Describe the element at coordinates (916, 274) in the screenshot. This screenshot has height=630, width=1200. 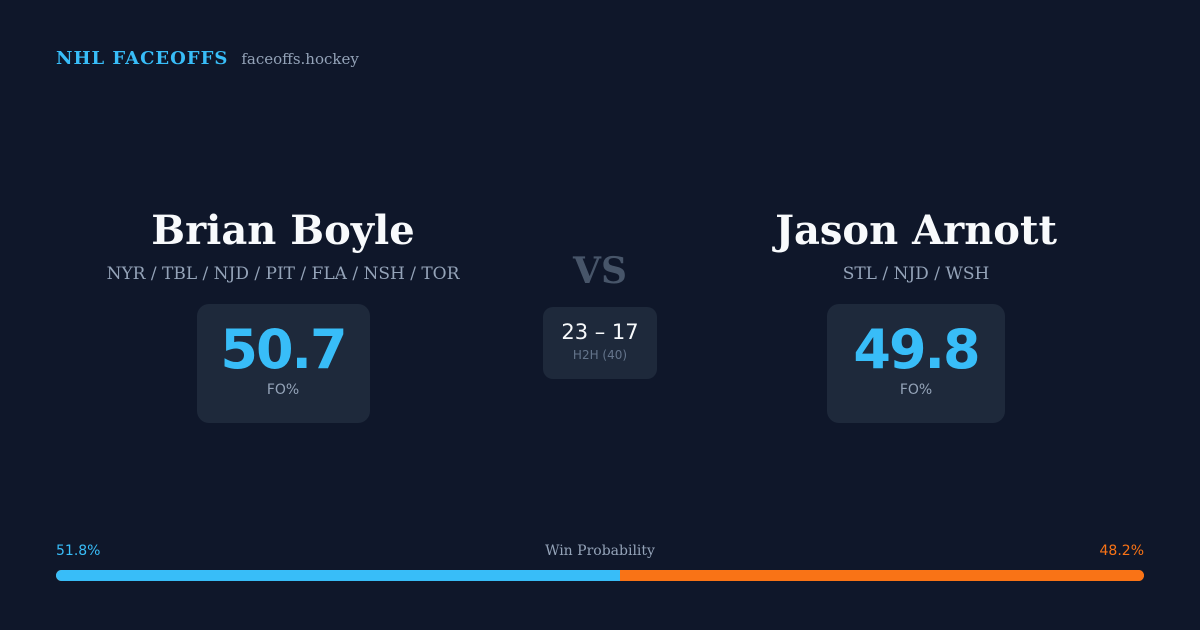
I see `player-right-teams: STL / NJD / WSH` at that location.